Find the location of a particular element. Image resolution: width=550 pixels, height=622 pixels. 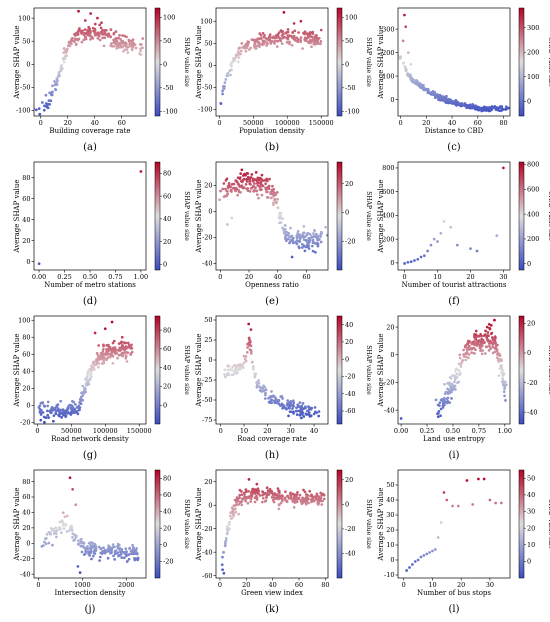

colorbar-label: SHAP value size is located at coordinates (368, 62).